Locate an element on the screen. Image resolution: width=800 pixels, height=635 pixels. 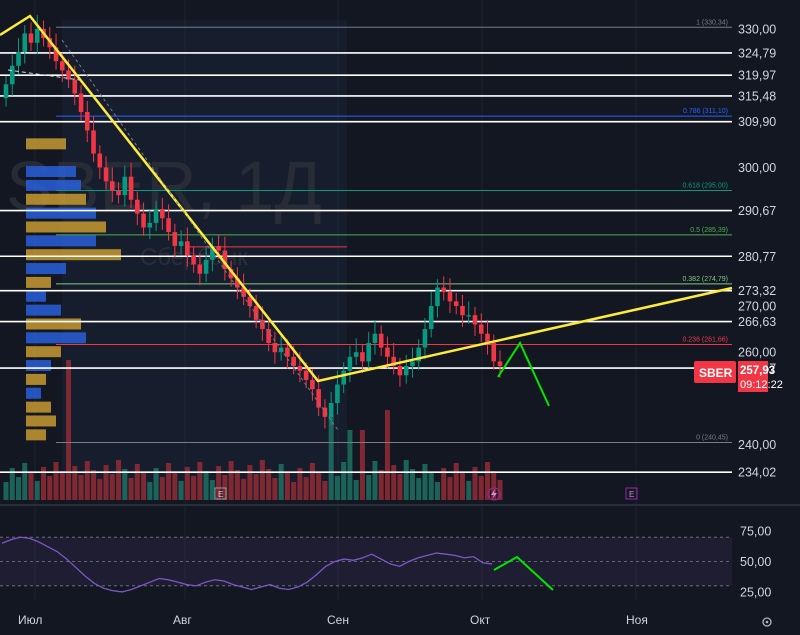
level-label: 273,32 is located at coordinates (757, 291).